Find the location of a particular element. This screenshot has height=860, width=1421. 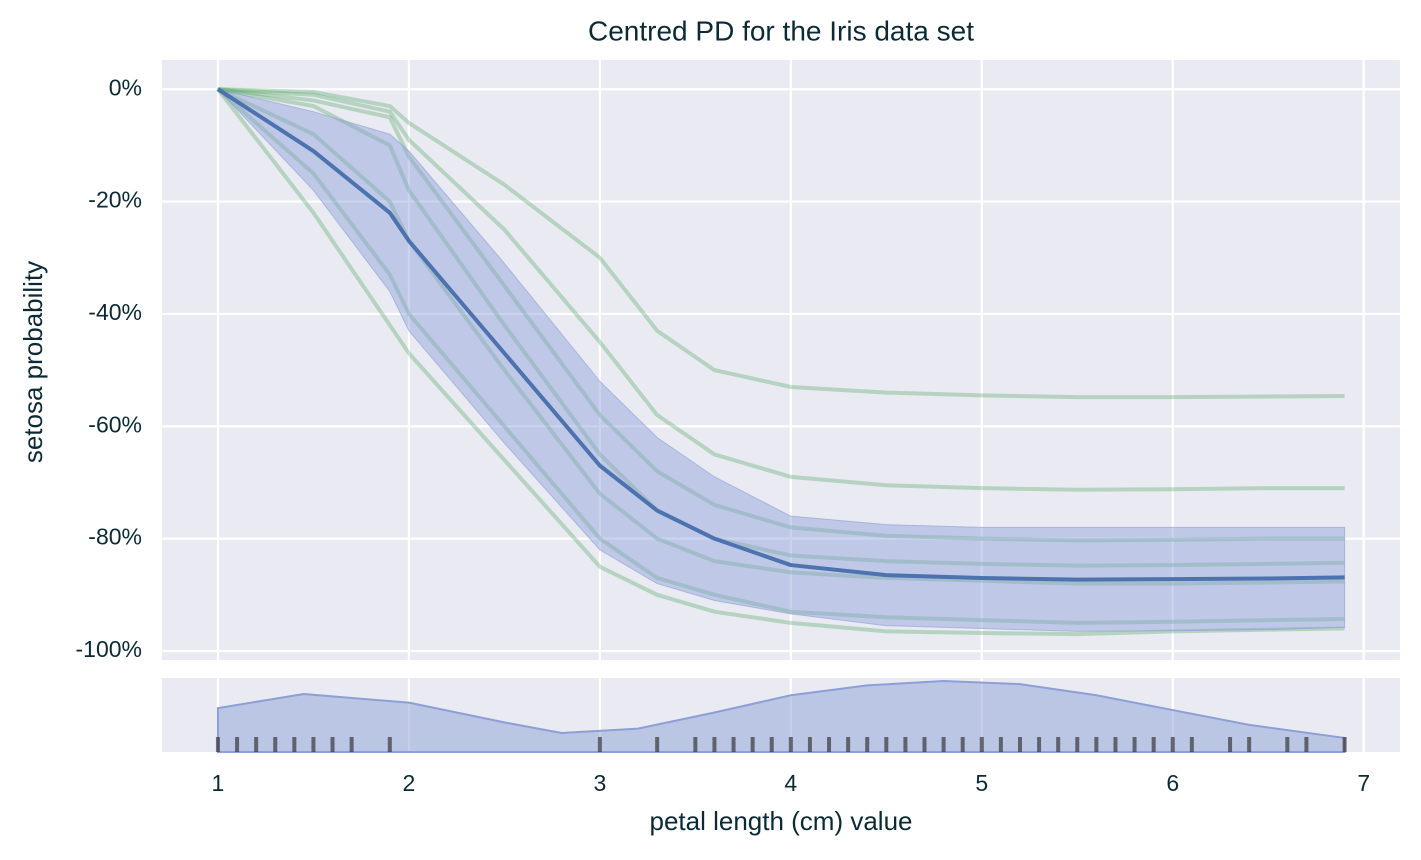

x-axis-label: petal length (cm) value is located at coordinates (780, 821).